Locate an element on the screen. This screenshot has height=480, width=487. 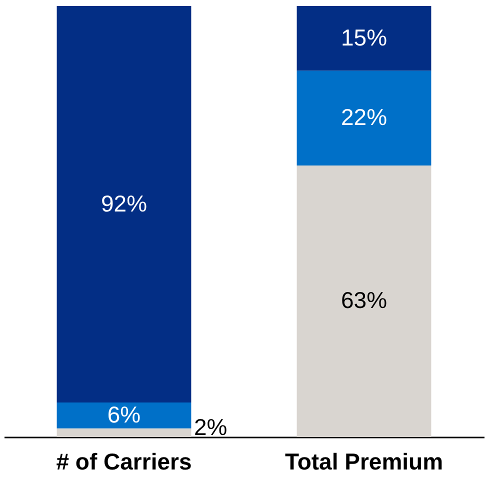
data-label: 92% is located at coordinates (124, 203).